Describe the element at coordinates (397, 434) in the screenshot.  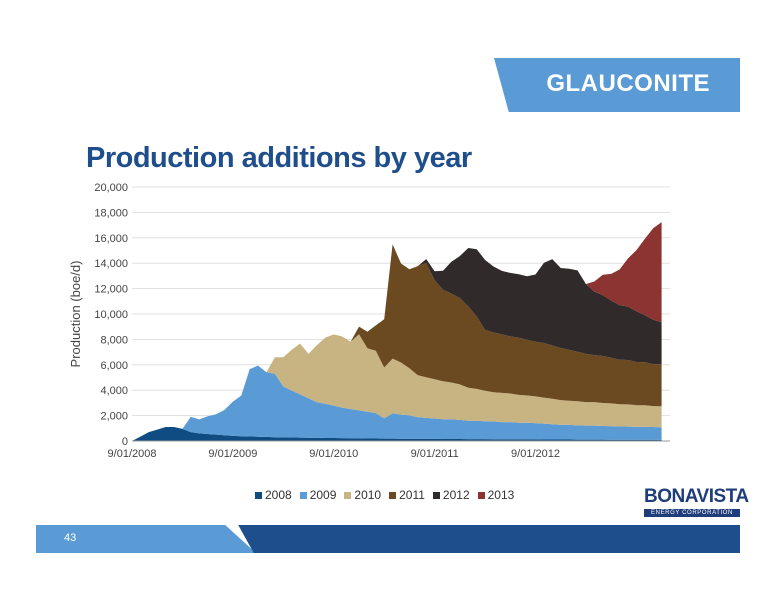
I see `area-series-2008` at that location.